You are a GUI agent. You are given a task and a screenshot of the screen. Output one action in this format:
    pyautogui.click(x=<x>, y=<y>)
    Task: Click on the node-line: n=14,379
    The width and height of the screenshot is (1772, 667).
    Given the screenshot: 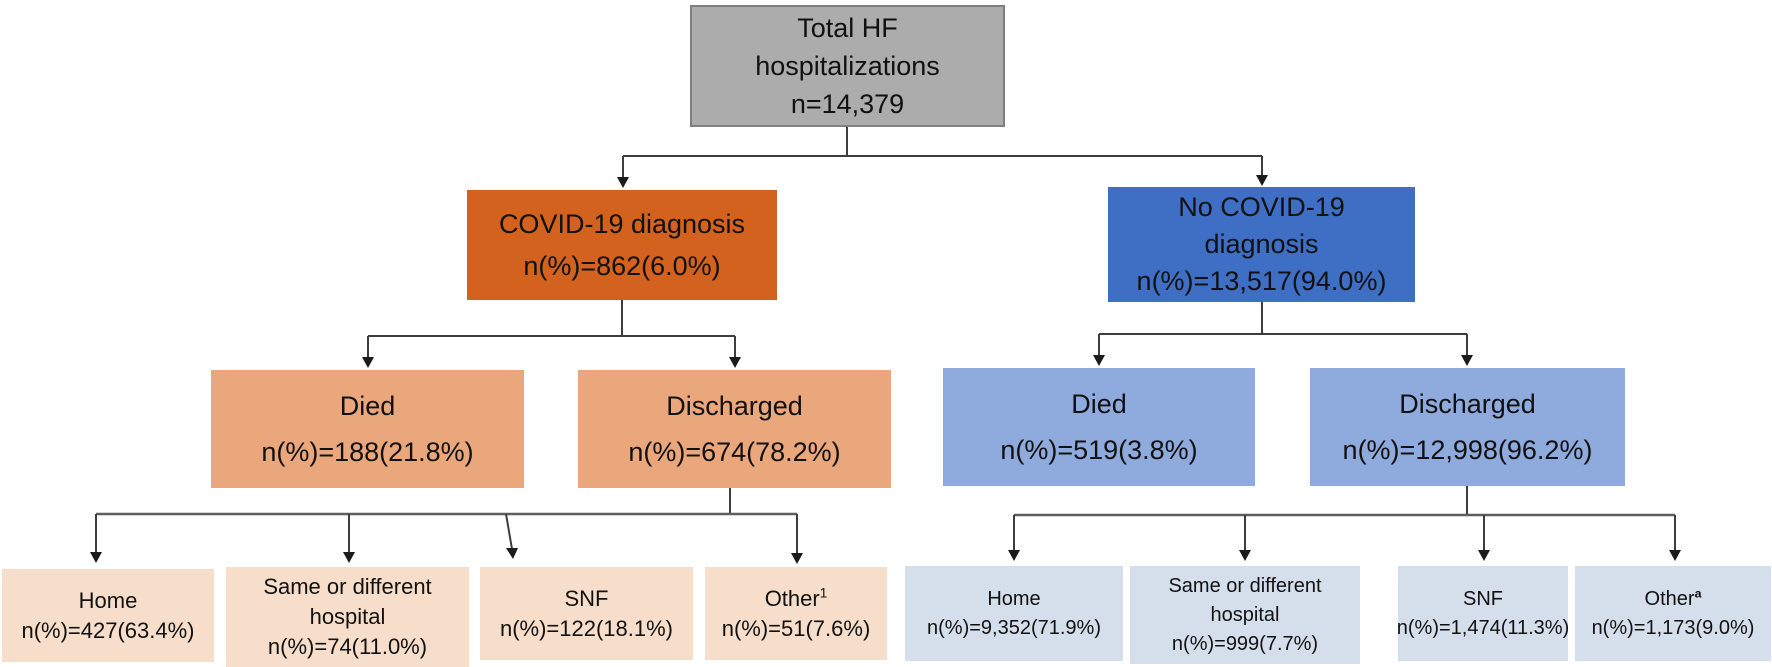 What is the action you would take?
    pyautogui.click(x=847, y=104)
    